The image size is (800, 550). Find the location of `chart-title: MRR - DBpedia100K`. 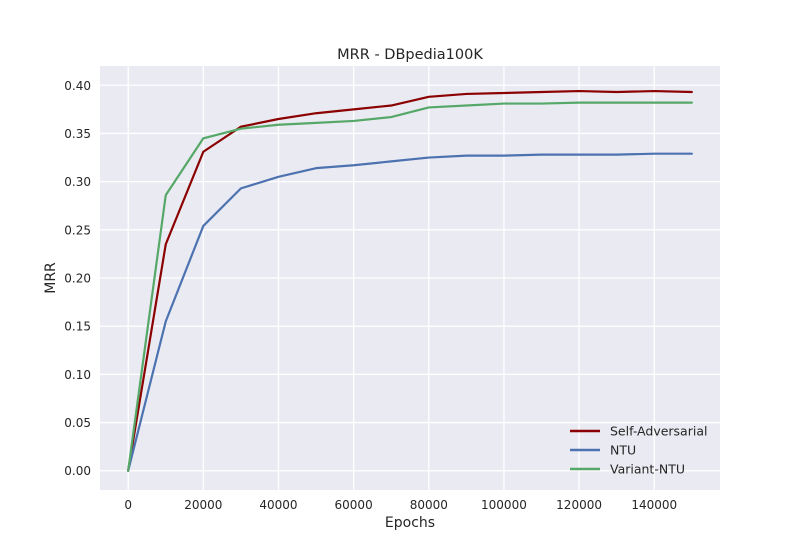

chart-title: MRR - DBpedia100K is located at coordinates (410, 55).